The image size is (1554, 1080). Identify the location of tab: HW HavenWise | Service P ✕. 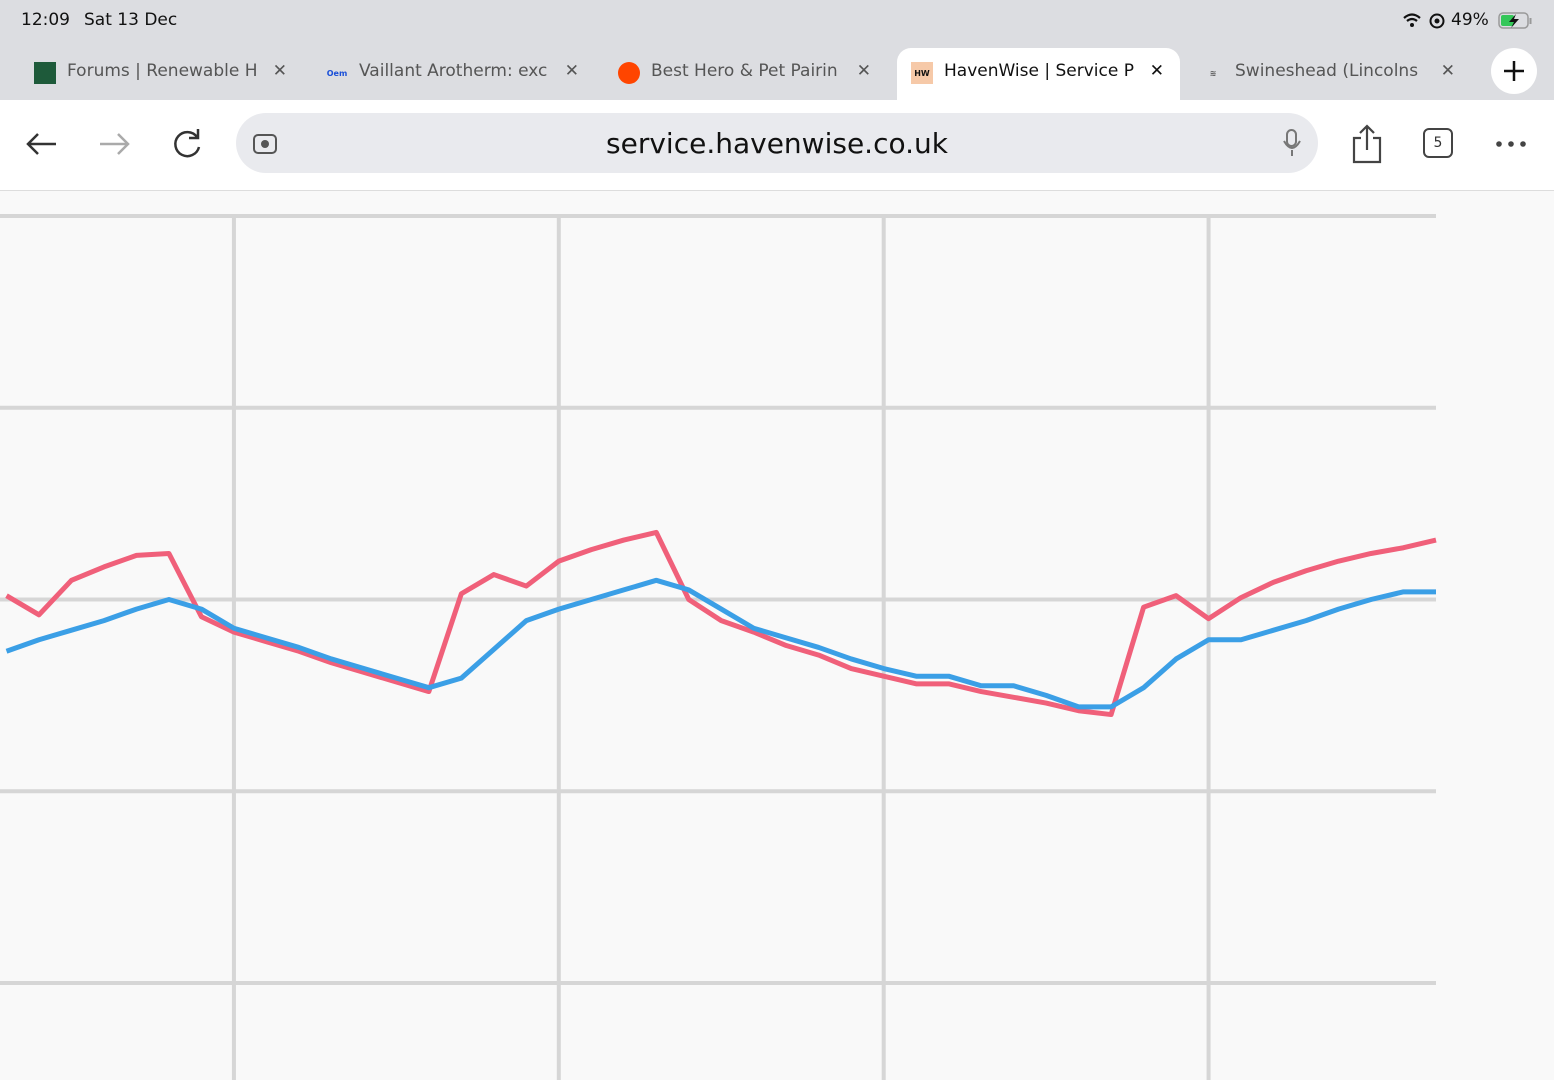
(1038, 74).